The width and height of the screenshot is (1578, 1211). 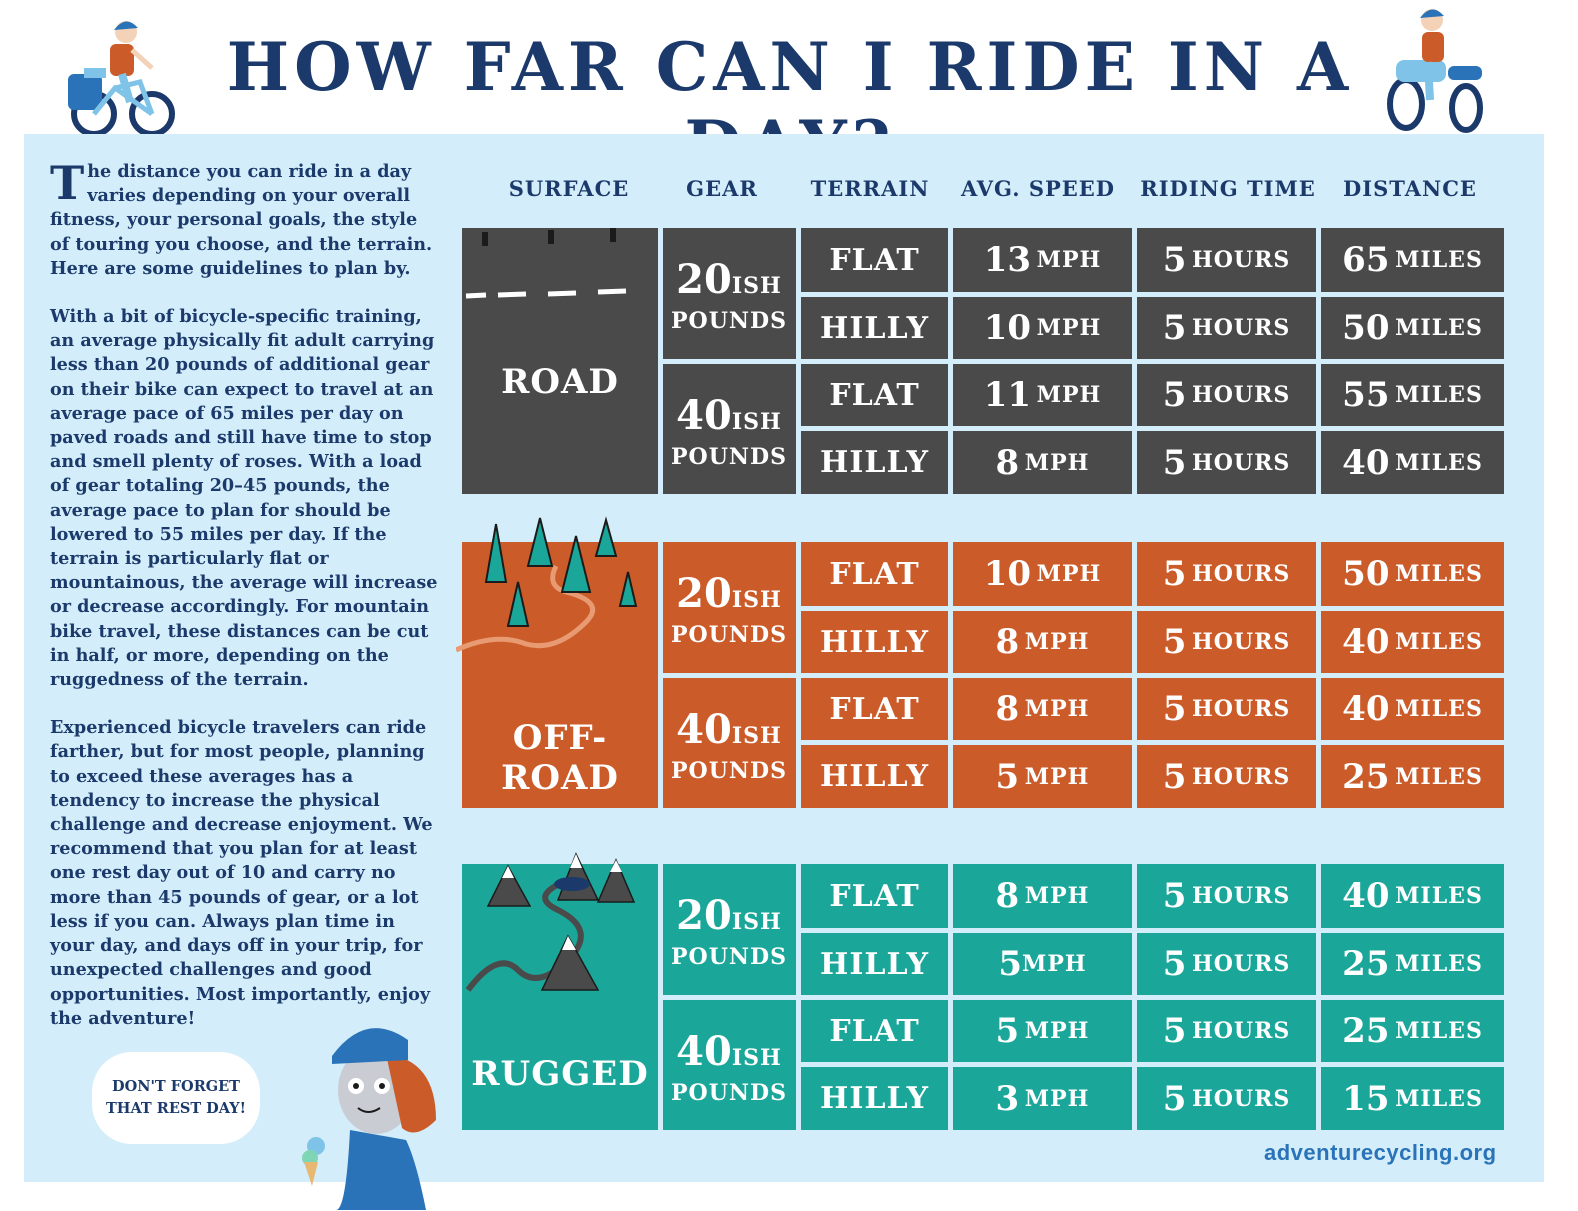 I want to click on dropcap: T, so click(x=67, y=183).